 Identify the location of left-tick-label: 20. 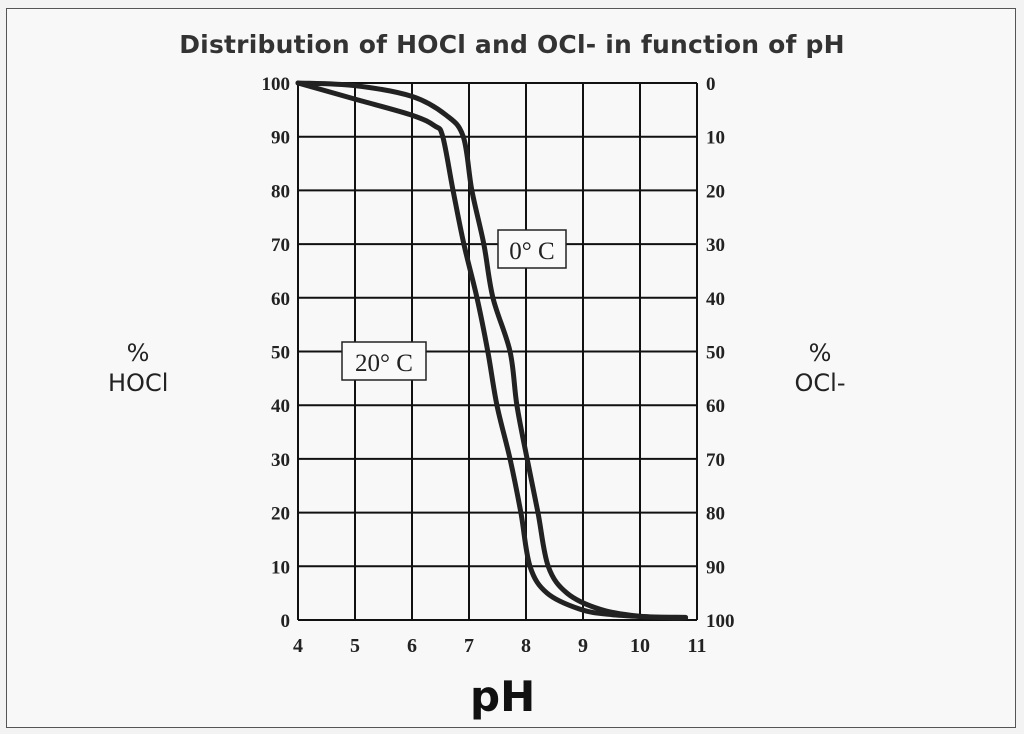
(280, 514).